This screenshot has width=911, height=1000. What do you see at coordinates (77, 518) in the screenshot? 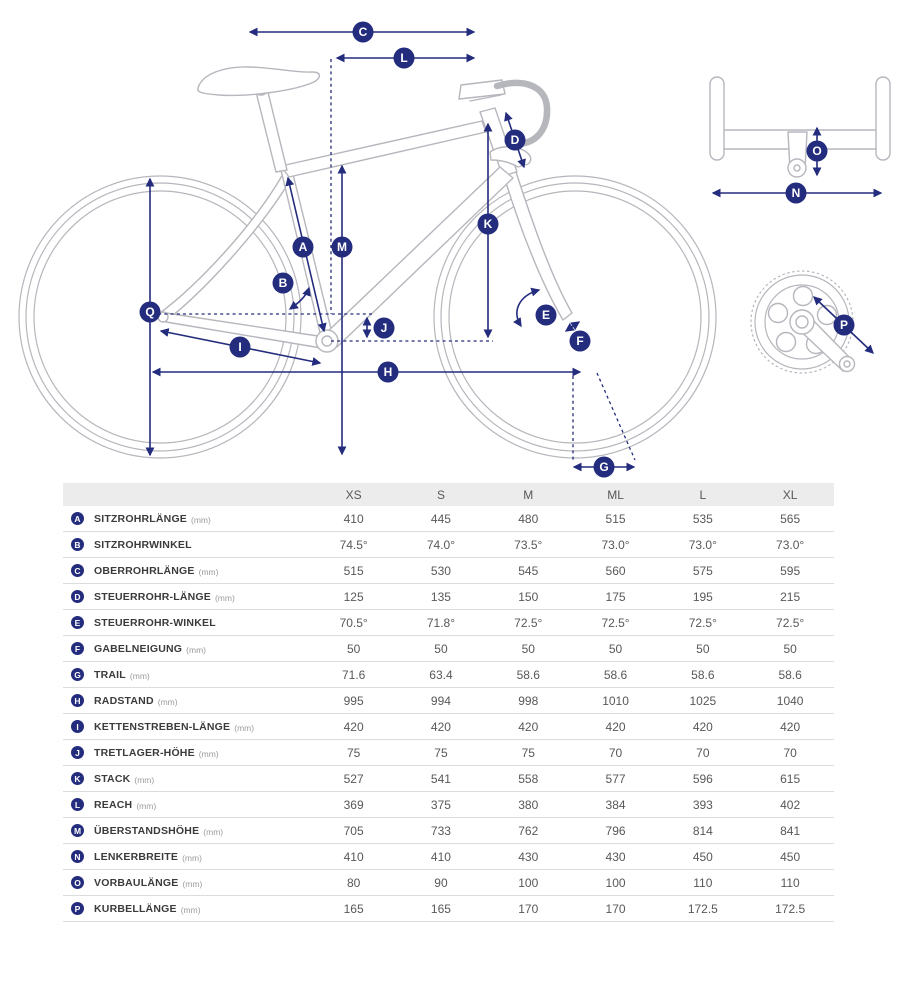
I see `row-letter: A` at bounding box center [77, 518].